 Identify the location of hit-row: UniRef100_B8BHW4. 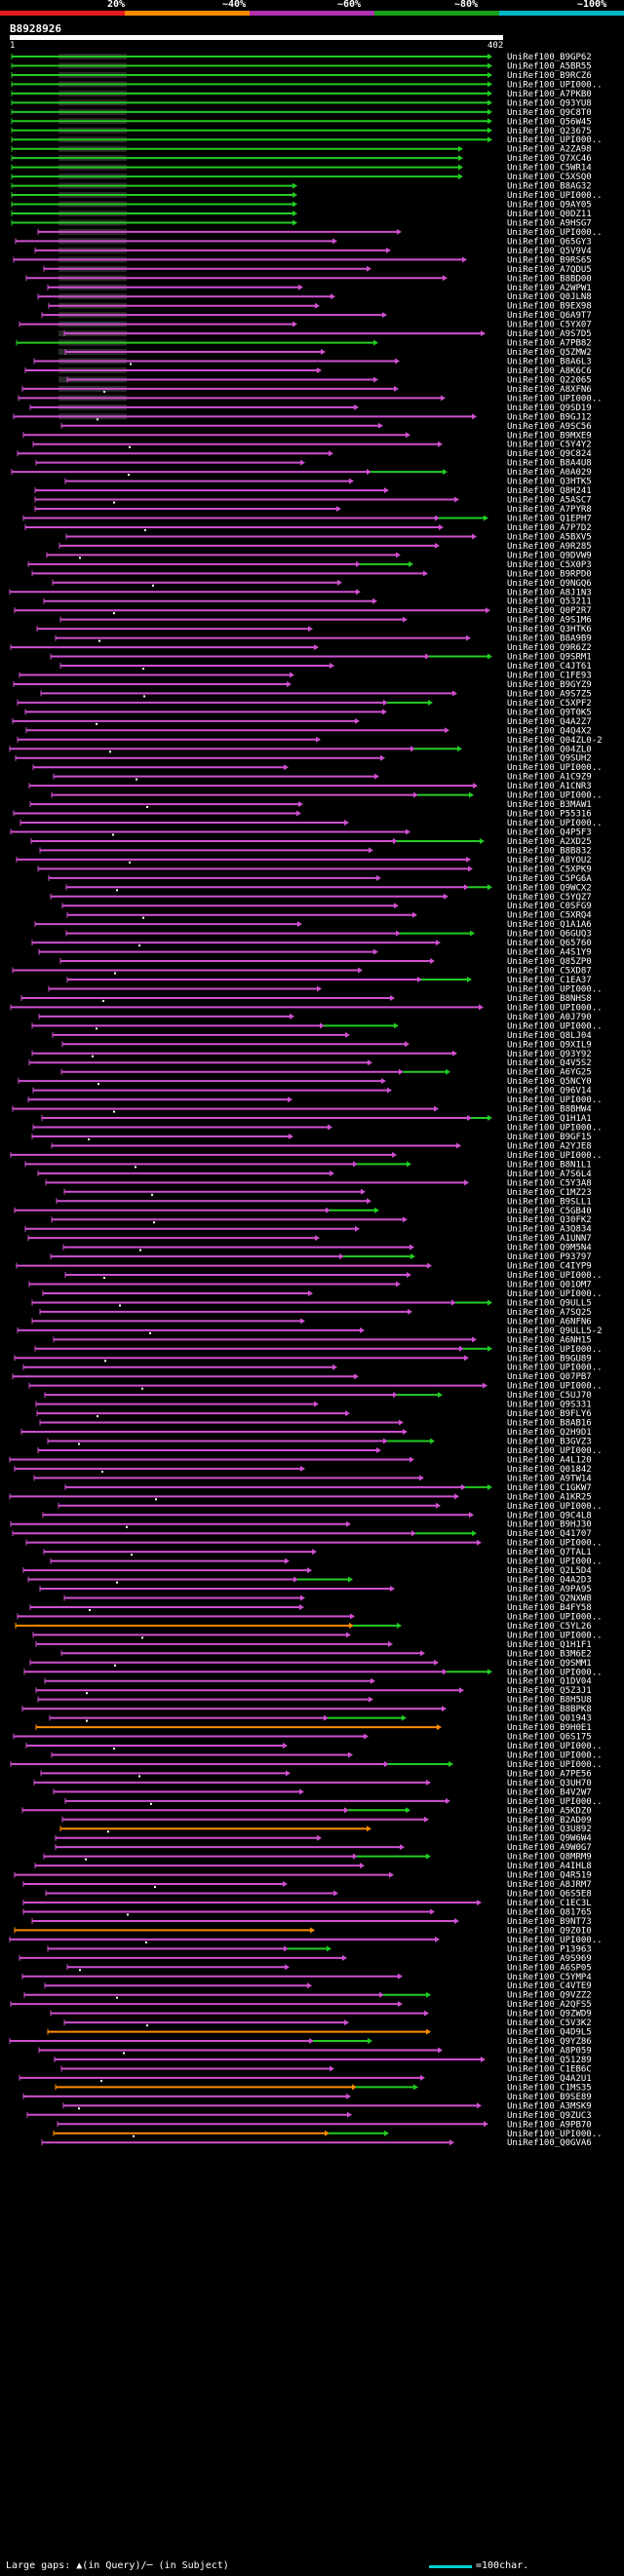
(302, 1110).